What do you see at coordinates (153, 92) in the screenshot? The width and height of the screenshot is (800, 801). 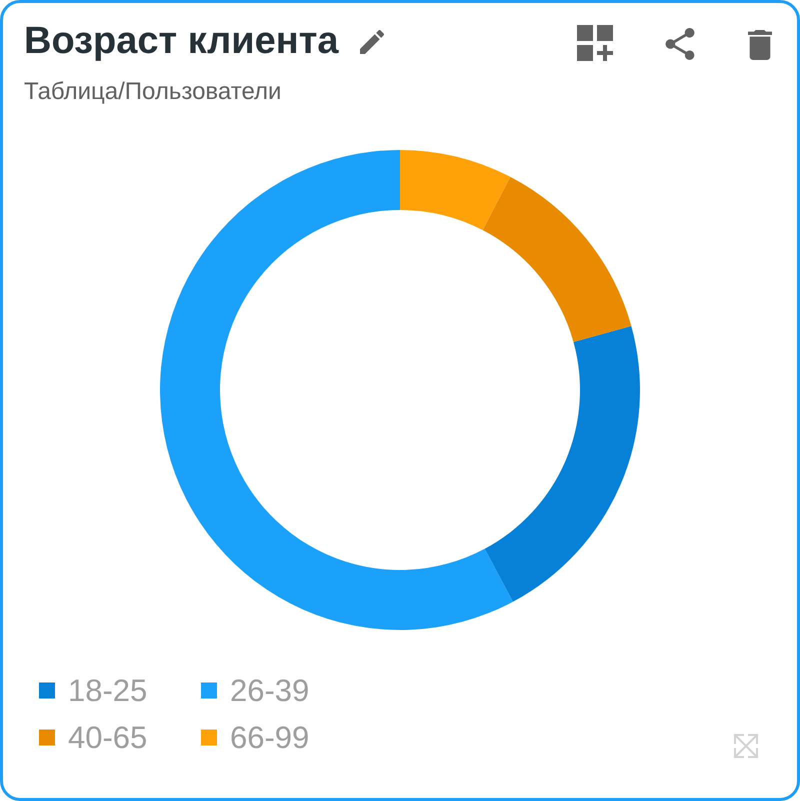 I see `chart-subtitle: Таблица/Пользователи` at bounding box center [153, 92].